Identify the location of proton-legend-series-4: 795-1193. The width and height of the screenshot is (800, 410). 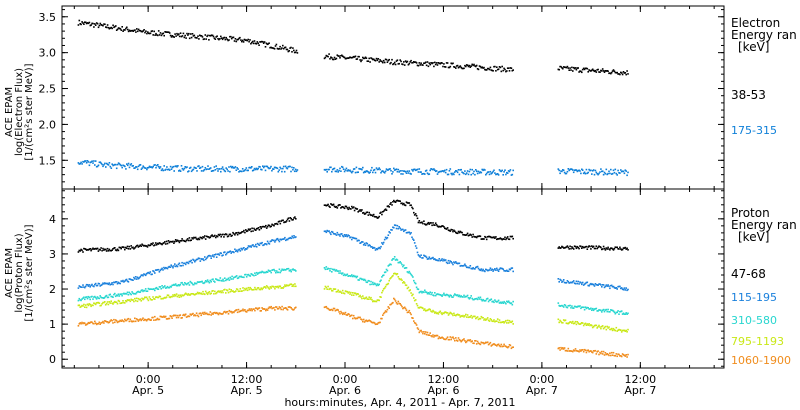
(757, 341).